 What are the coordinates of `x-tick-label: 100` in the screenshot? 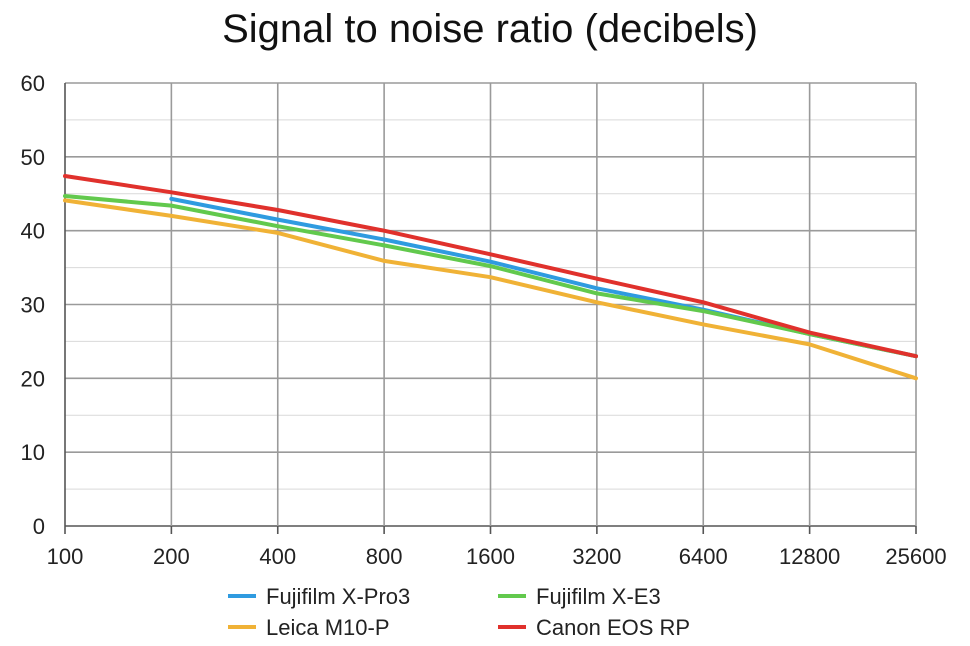 It's located at (65, 556).